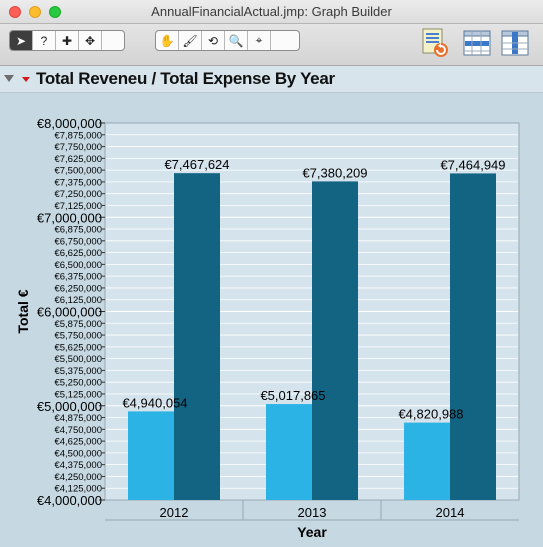 The image size is (543, 547). I want to click on y-tick-label-minor: €6,875,000, so click(78, 230).